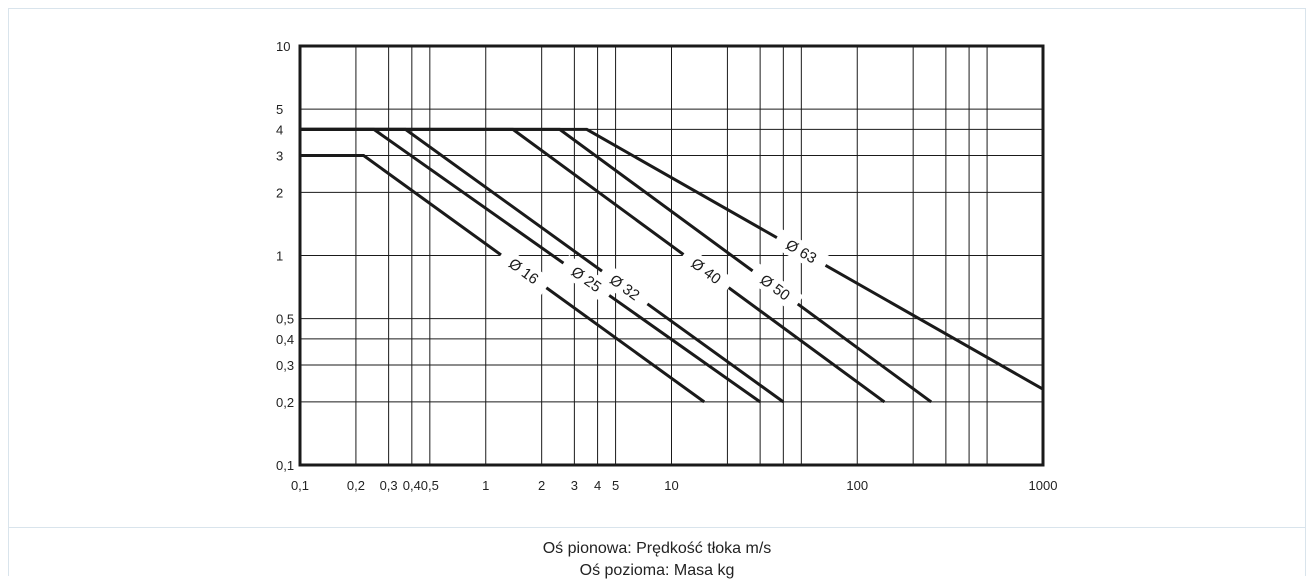 This screenshot has height=584, width=1314. What do you see at coordinates (485, 485) in the screenshot?
I see `x-tick-label: 1` at bounding box center [485, 485].